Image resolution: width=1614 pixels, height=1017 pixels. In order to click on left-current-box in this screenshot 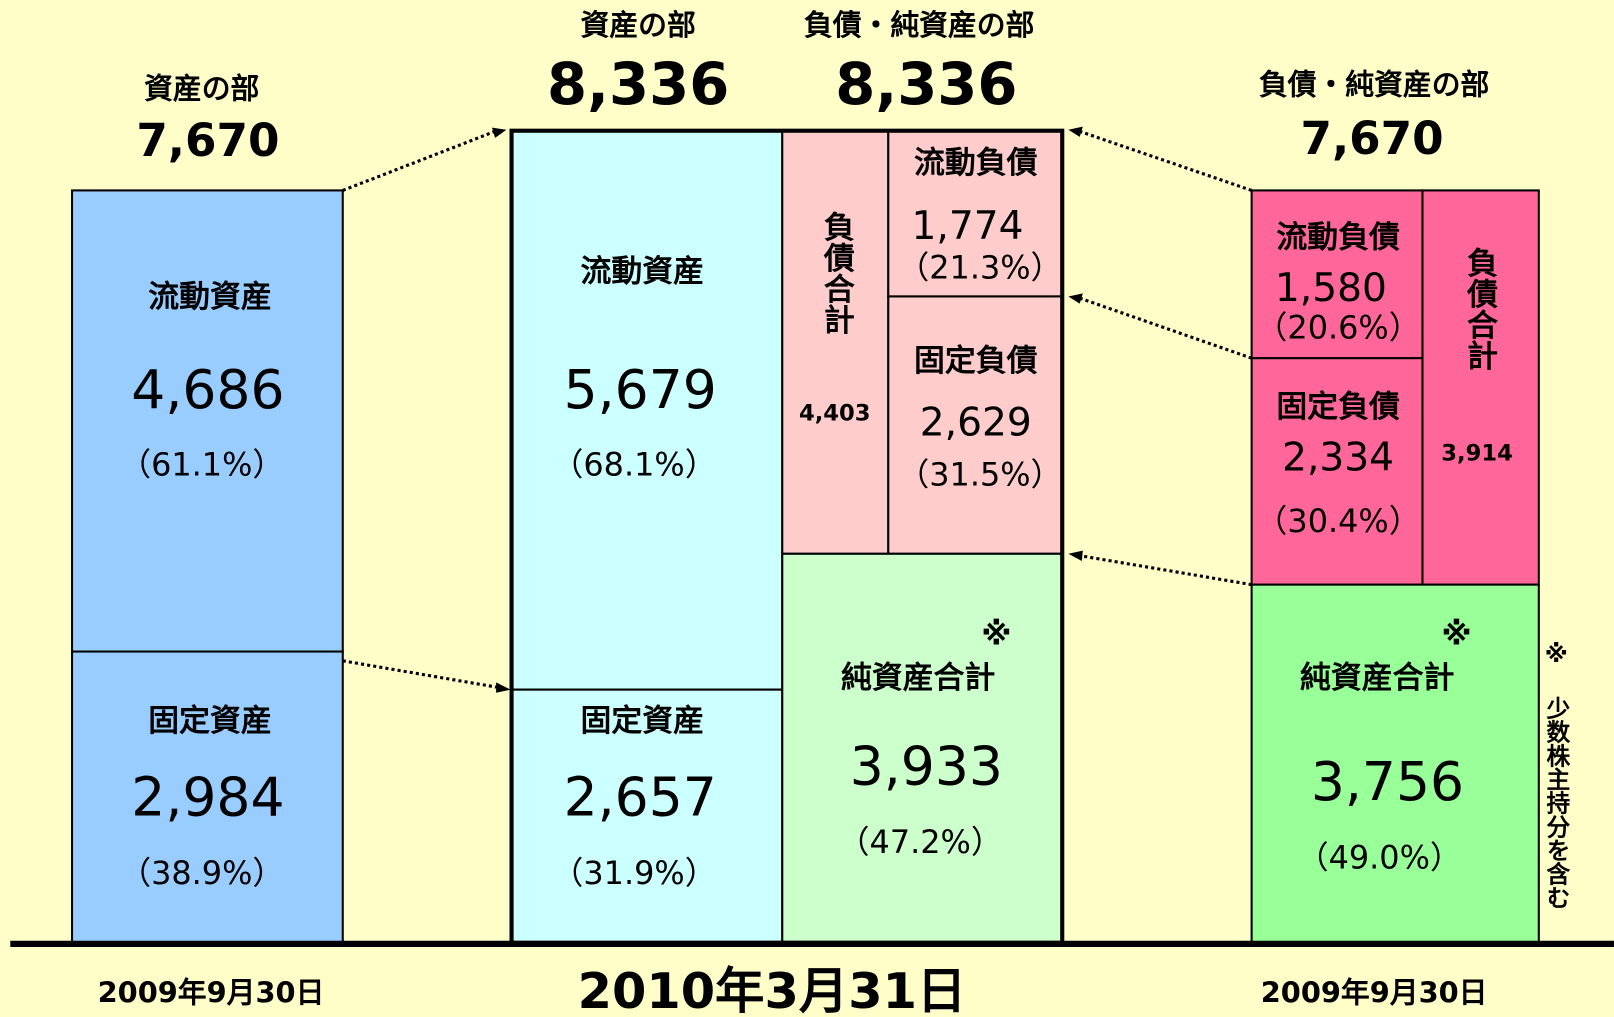, I will do `click(207, 421)`.